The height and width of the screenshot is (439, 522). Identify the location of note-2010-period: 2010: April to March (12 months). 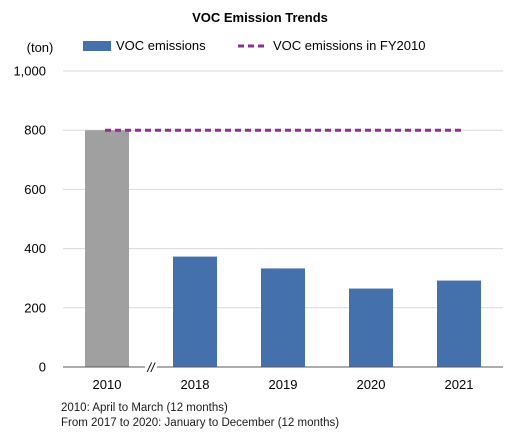
(144, 408).